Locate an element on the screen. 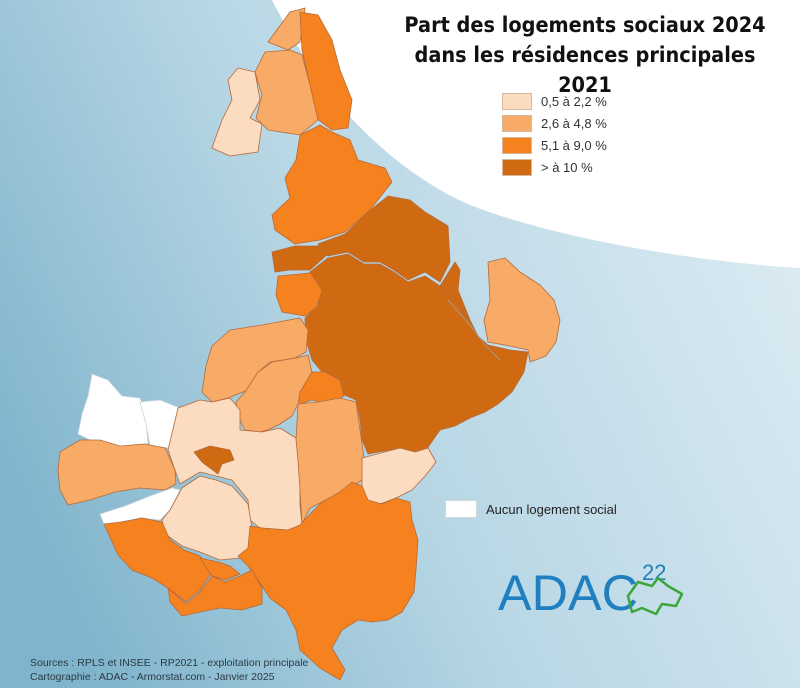 The height and width of the screenshot is (688, 800). legend-row-class-3: 5,1 à 9,0 % is located at coordinates (554, 145).